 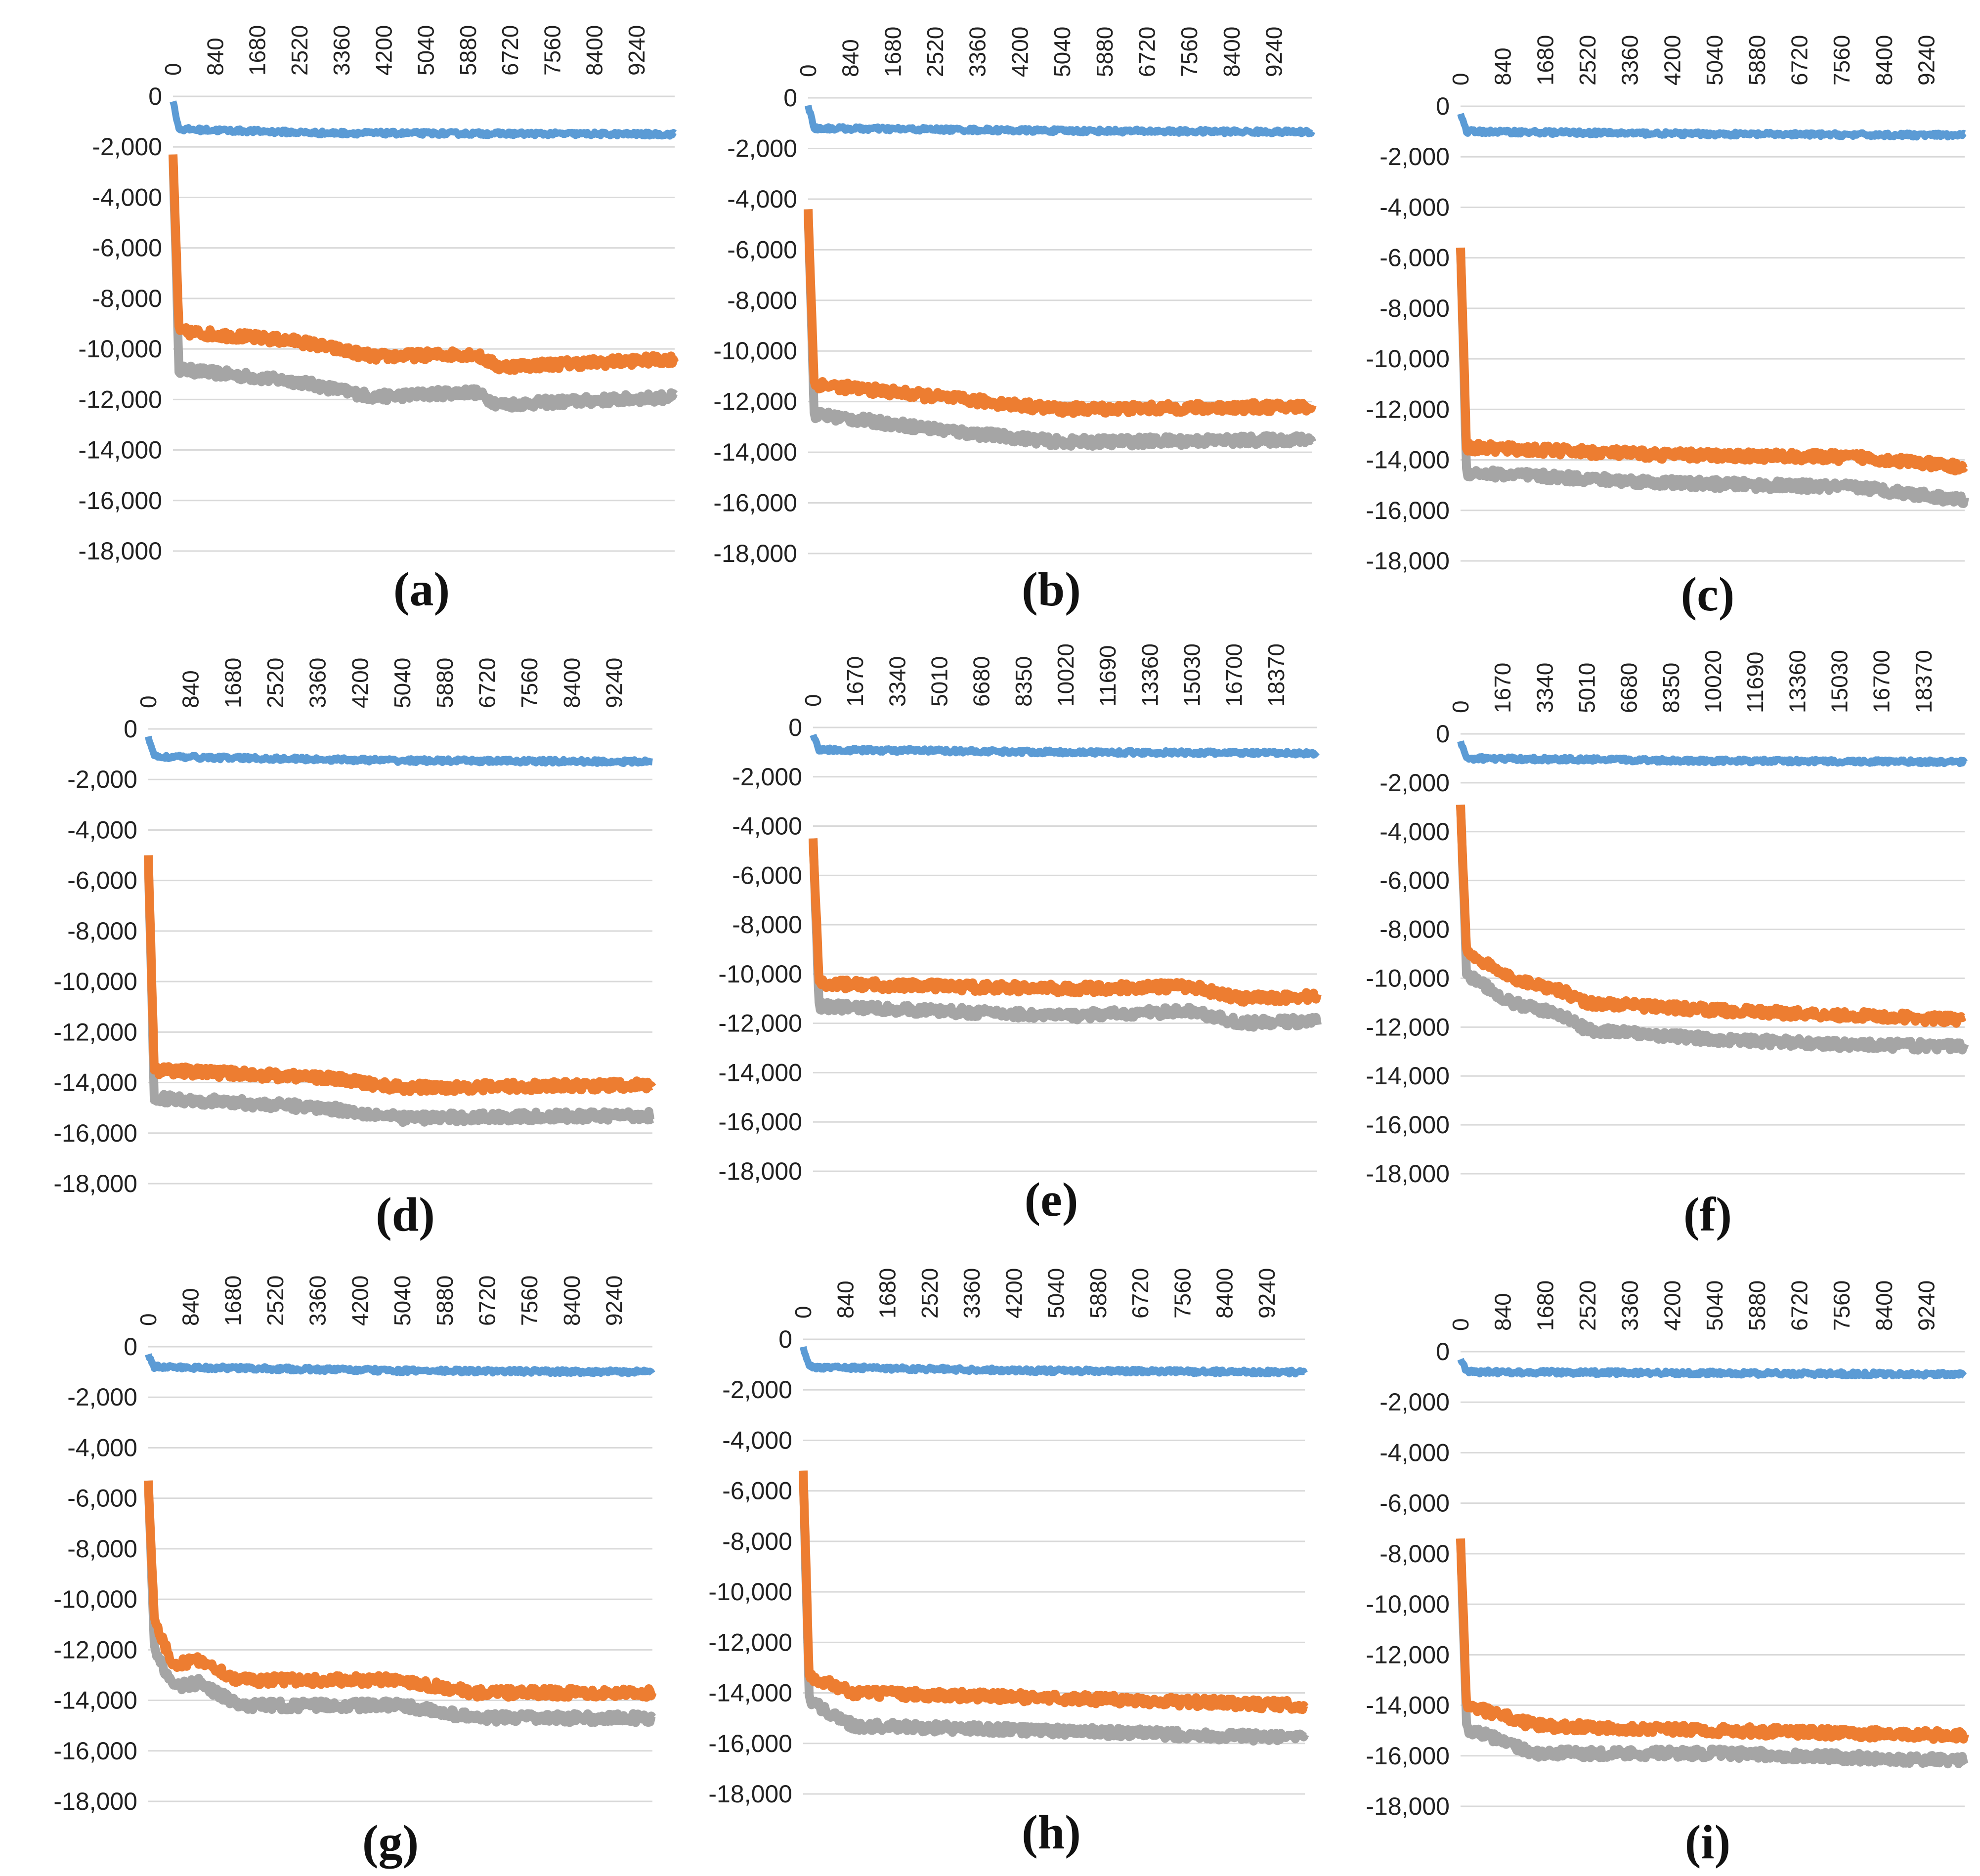 What do you see at coordinates (1708, 1842) in the screenshot?
I see `panel-label: (i)` at bounding box center [1708, 1842].